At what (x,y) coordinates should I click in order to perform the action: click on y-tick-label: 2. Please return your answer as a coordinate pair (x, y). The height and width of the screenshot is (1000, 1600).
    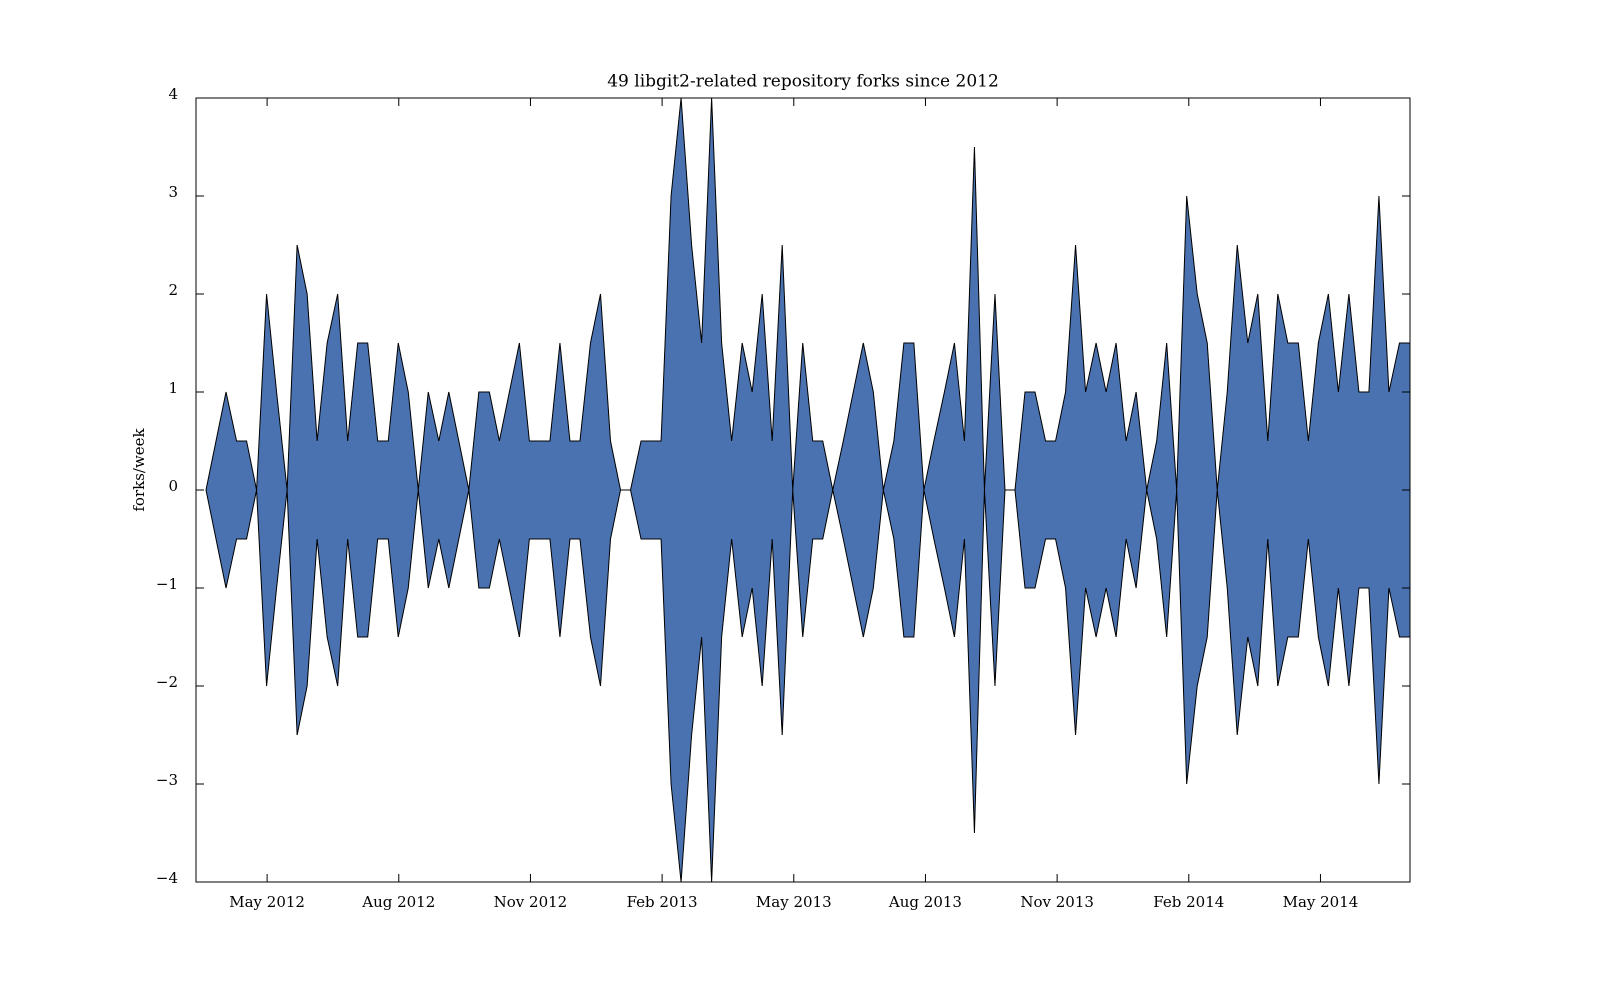
    Looking at the image, I should click on (173, 290).